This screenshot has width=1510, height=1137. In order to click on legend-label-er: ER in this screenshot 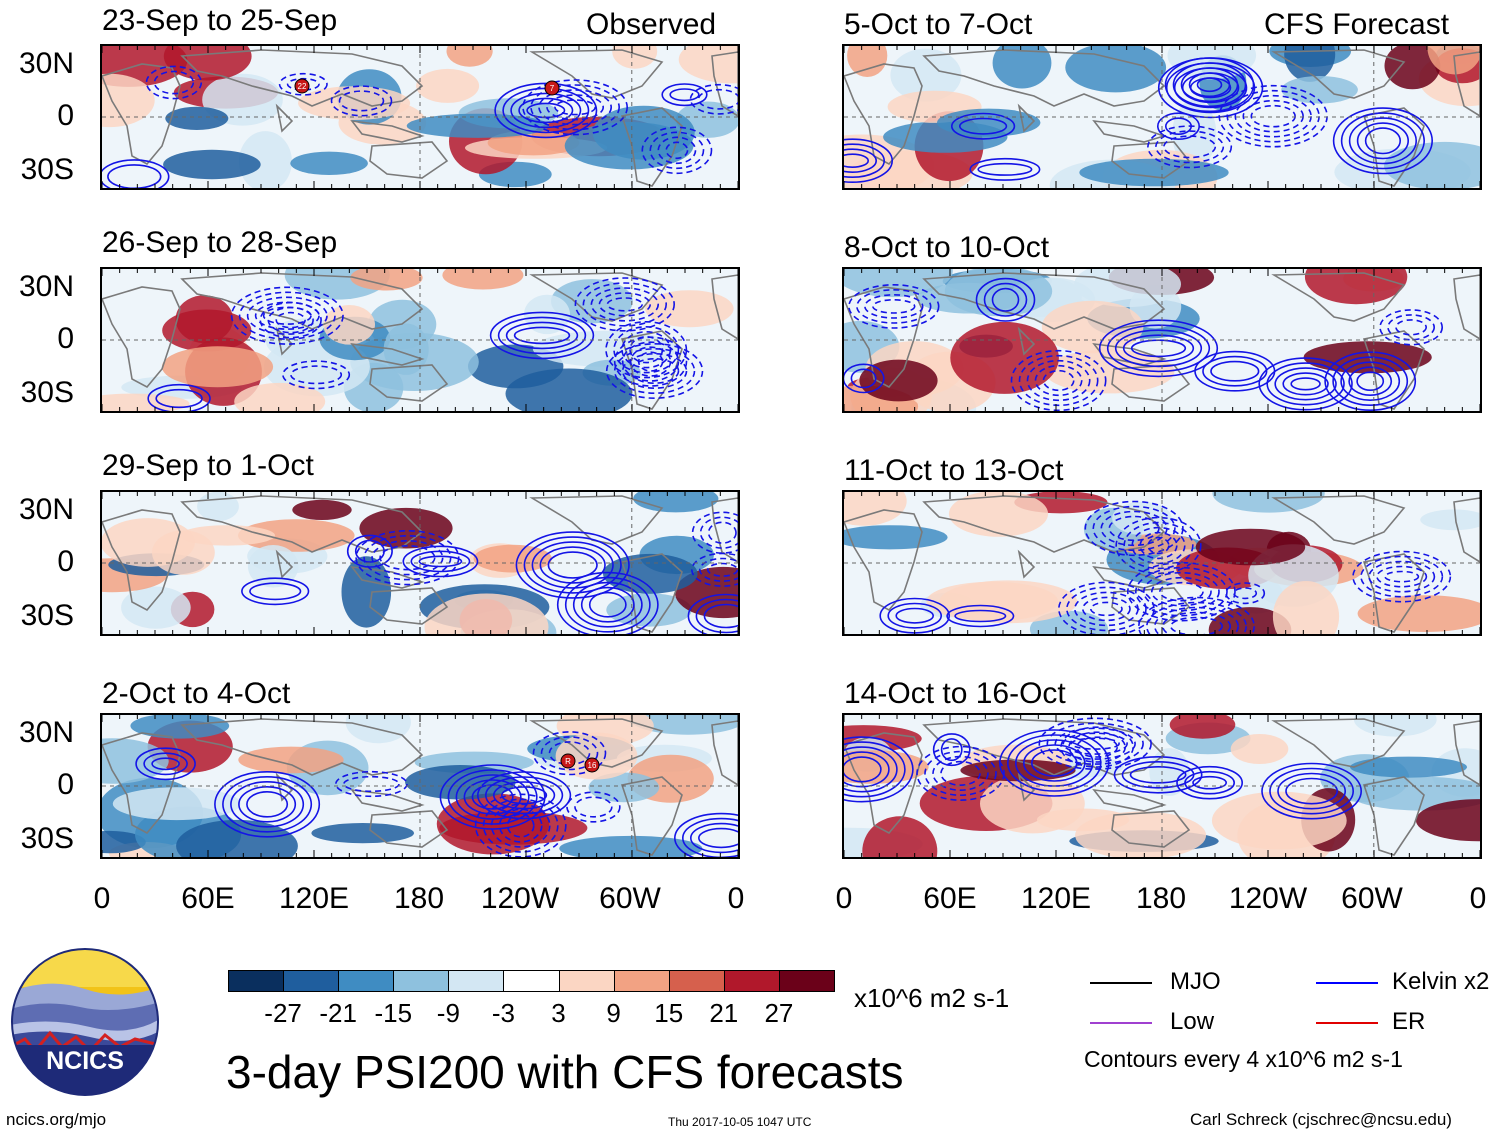, I will do `click(1409, 1021)`.